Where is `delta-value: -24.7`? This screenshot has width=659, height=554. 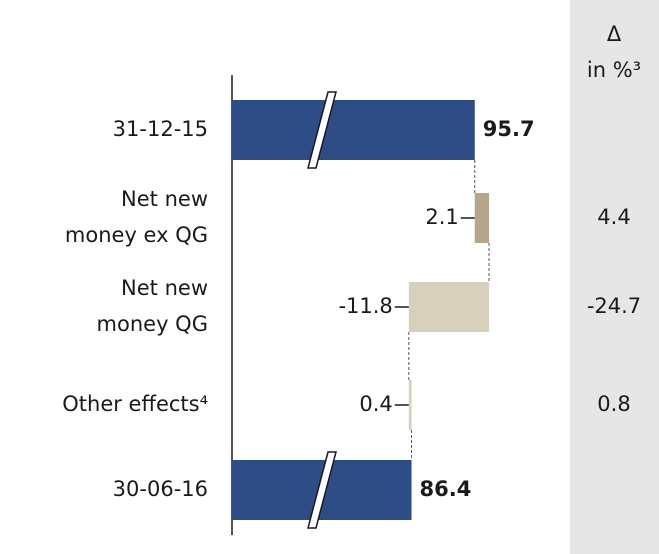 delta-value: -24.7 is located at coordinates (614, 306).